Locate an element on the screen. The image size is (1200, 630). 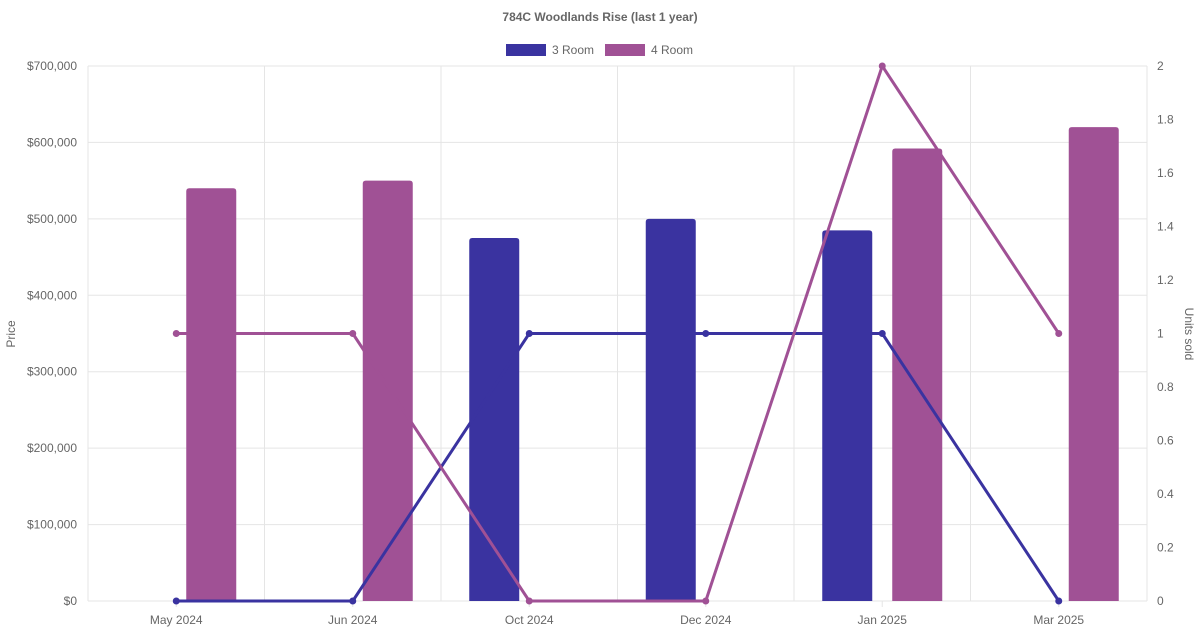
units-tick-label: 0.6 is located at coordinates (1165, 441).